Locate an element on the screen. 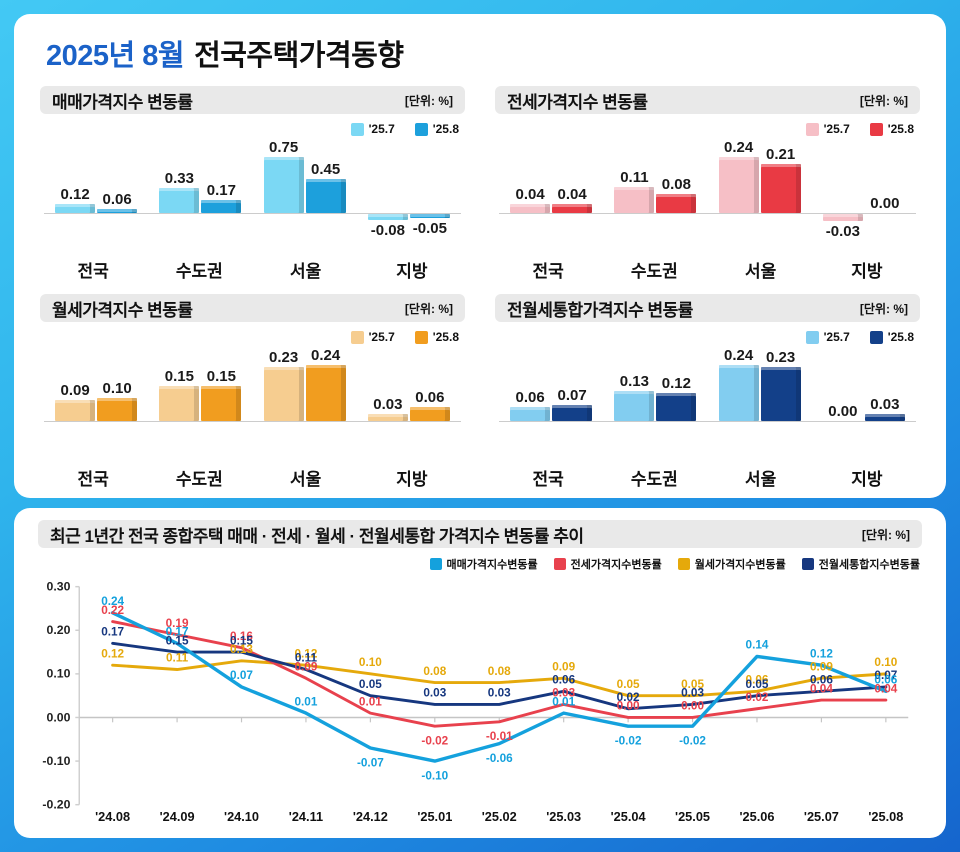 The image size is (960, 852). point-label: 0.06 is located at coordinates (885, 680).